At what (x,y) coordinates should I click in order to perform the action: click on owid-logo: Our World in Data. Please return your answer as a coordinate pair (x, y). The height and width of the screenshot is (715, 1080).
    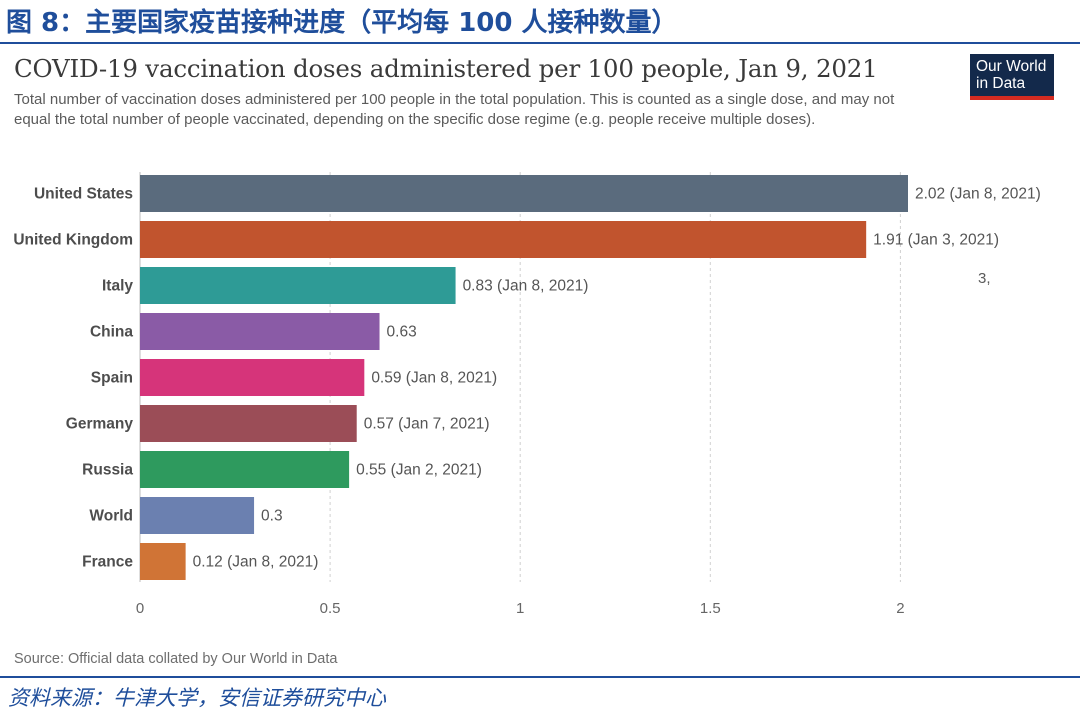
    Looking at the image, I should click on (1012, 77).